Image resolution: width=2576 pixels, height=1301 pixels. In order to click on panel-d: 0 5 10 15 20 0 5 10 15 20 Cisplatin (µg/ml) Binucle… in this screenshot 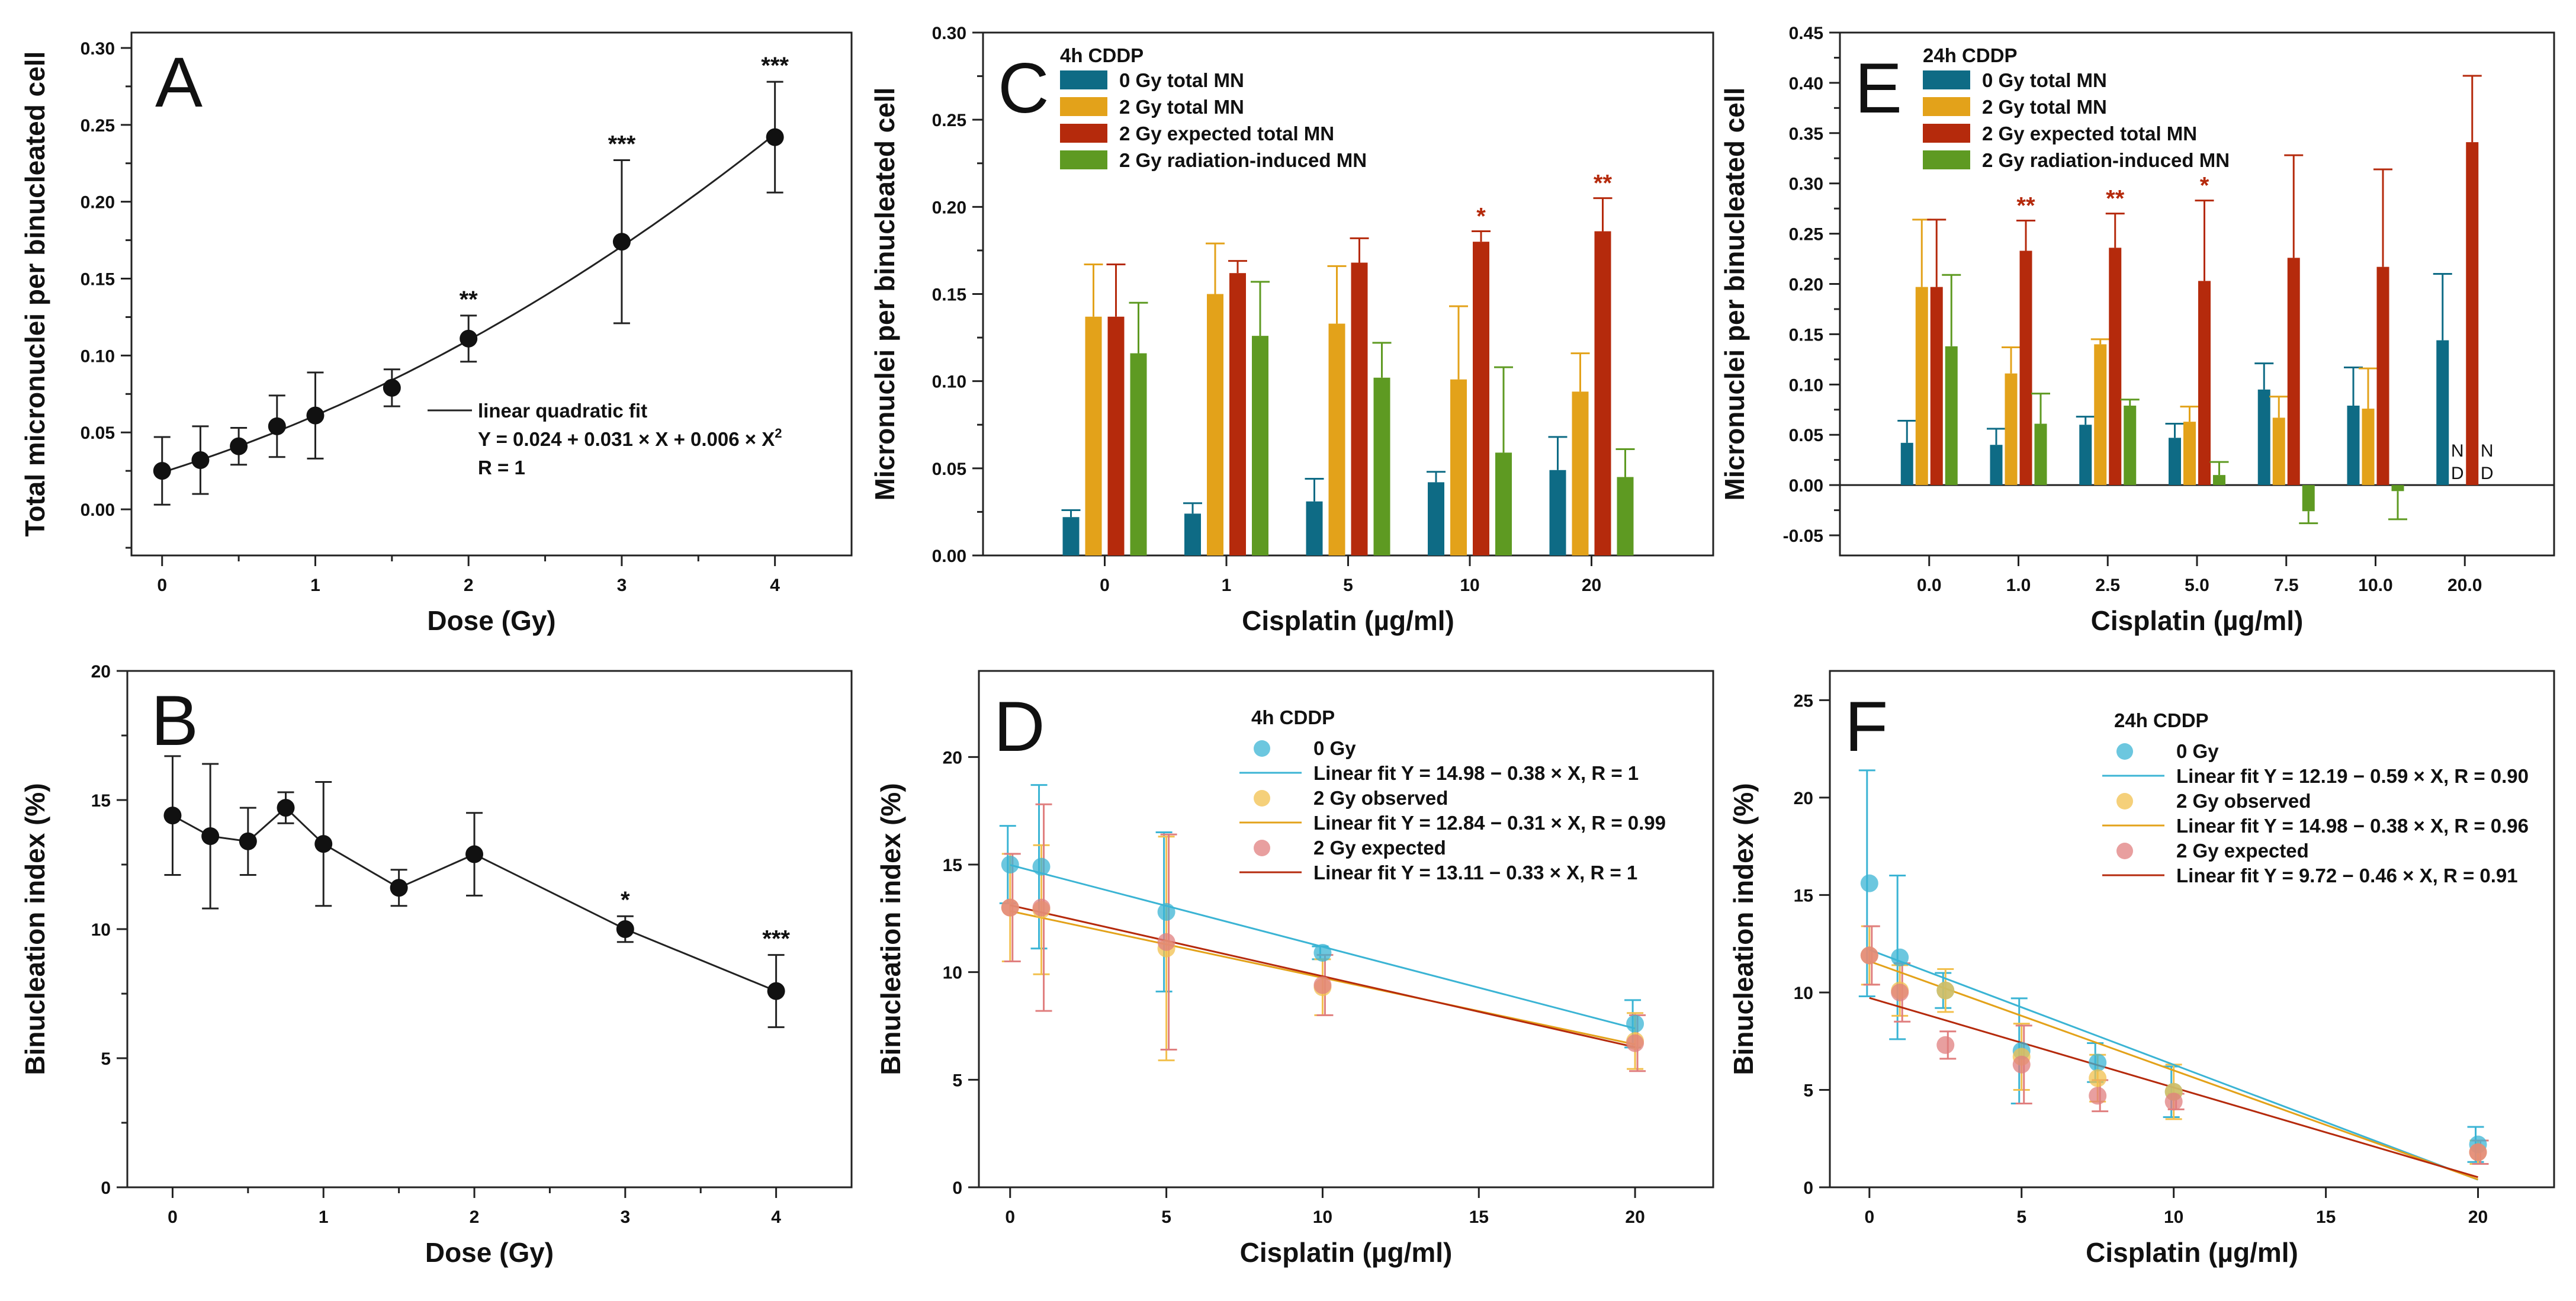, I will do `click(1294, 969)`.